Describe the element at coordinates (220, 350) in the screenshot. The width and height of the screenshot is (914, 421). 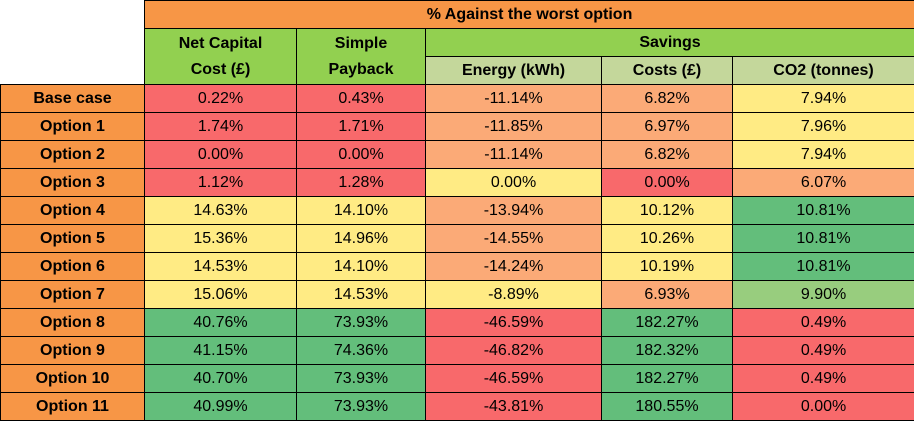
I see `net-capital-cell: 41.15%` at that location.